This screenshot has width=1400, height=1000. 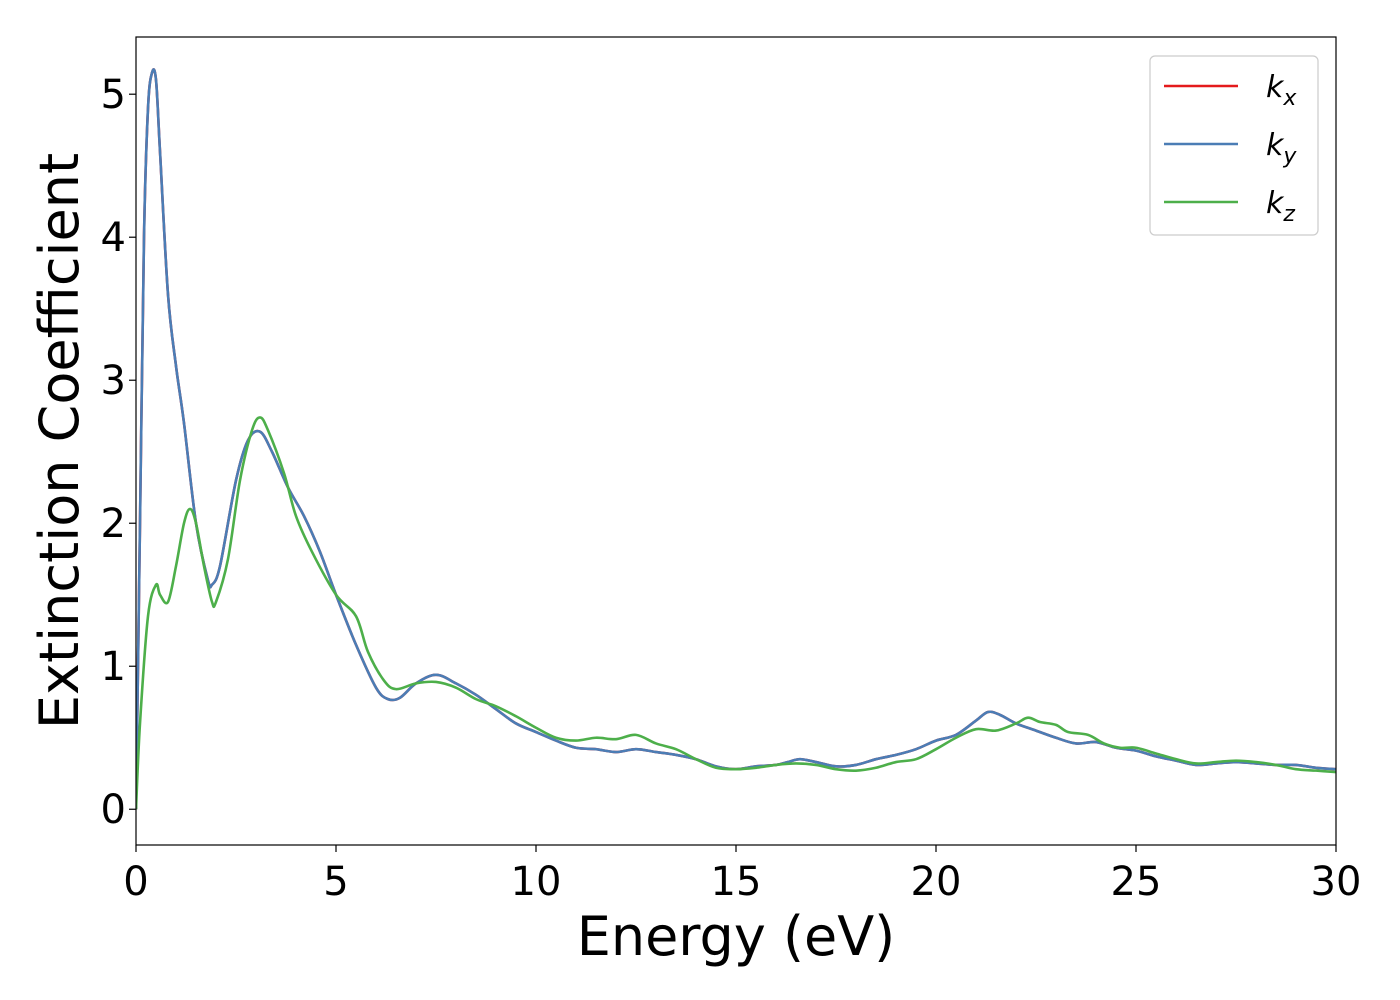 I want to click on legend-box, so click(x=1234, y=145).